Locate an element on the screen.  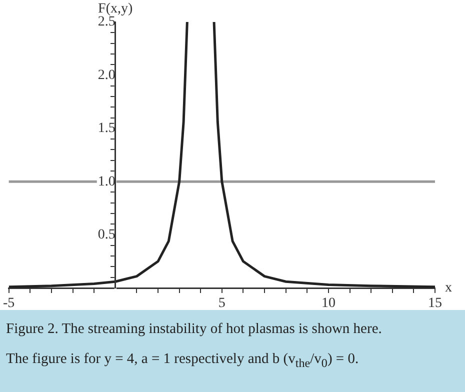
x-tick-label: -5 is located at coordinates (8, 304).